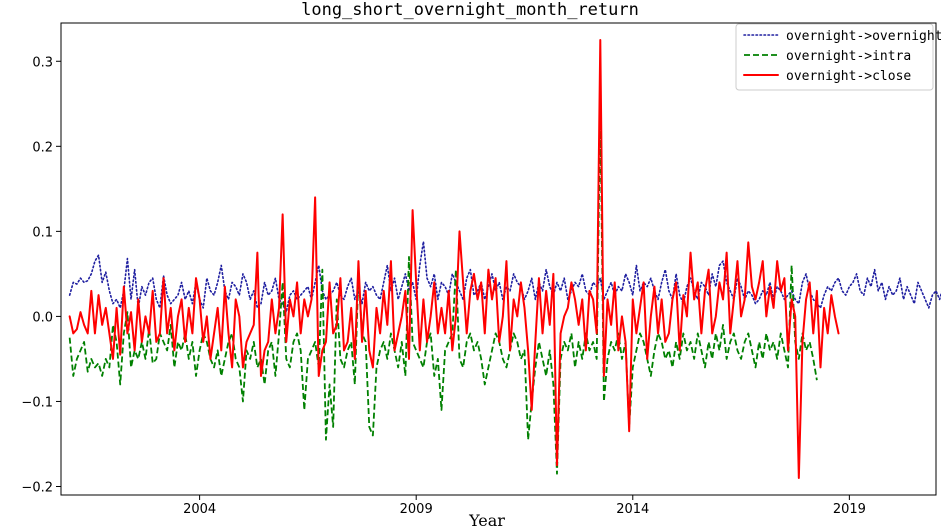 Image resolution: width=941 pixels, height=527 pixels. I want to click on legend-label-2: overnight->intra, so click(848, 56).